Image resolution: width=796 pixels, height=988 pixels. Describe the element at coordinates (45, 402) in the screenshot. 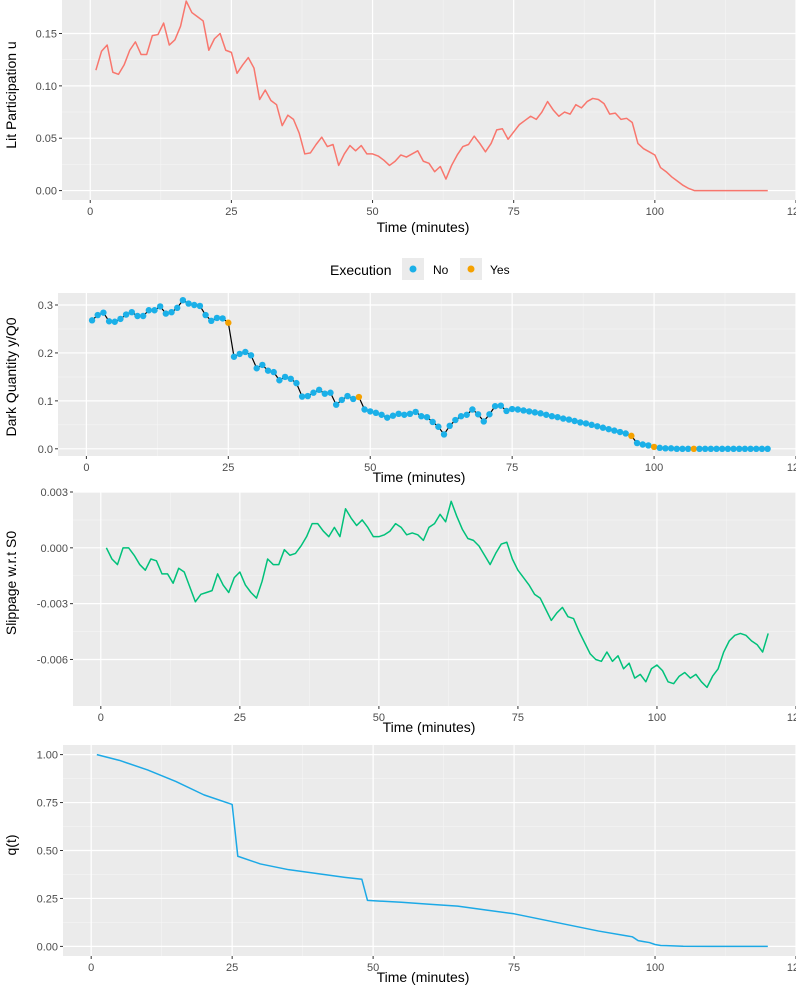

I see `dark-ytick-label: 0.1` at that location.